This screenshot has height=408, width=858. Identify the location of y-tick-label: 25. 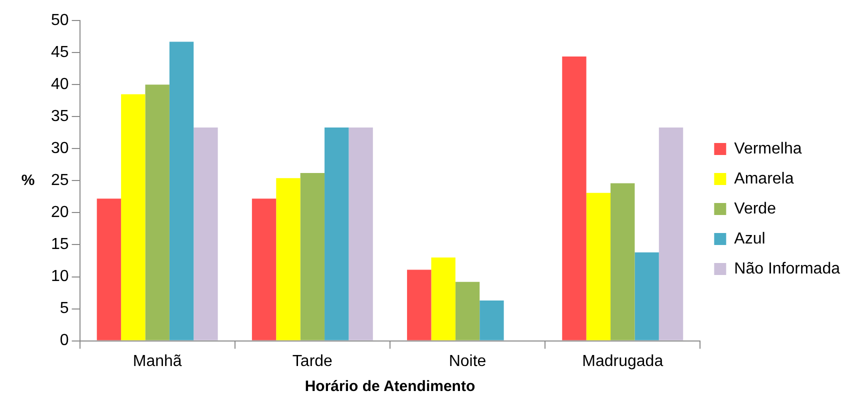
(60, 181).